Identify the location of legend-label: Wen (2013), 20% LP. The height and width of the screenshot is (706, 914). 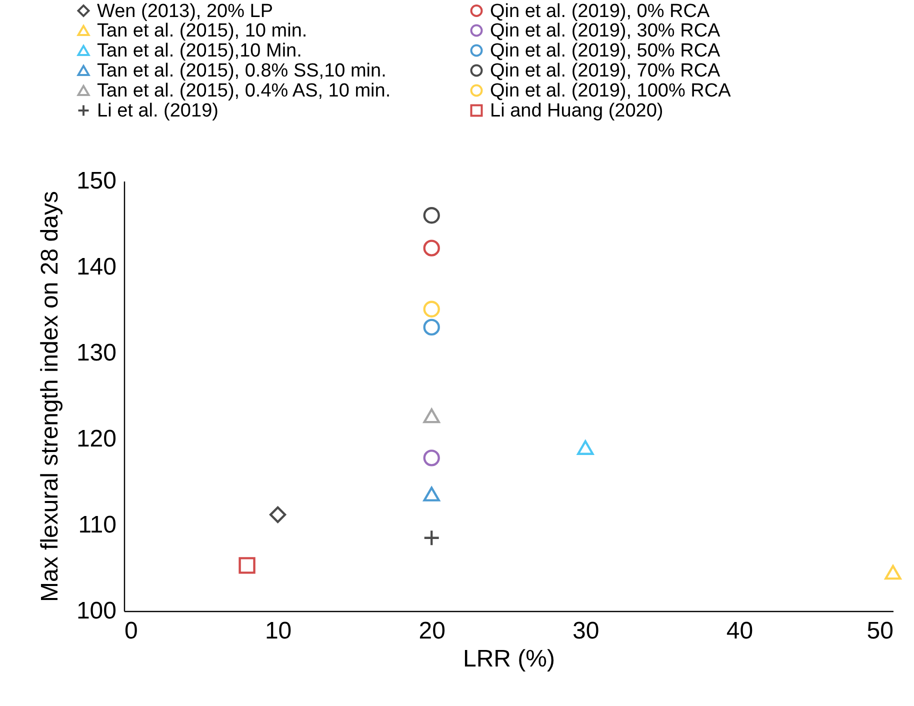
(185, 11).